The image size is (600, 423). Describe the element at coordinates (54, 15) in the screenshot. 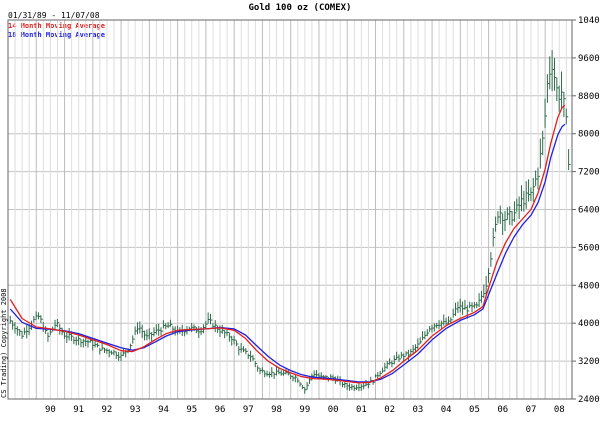

I see `date-range: 01/31/89 - 11/07/08` at that location.